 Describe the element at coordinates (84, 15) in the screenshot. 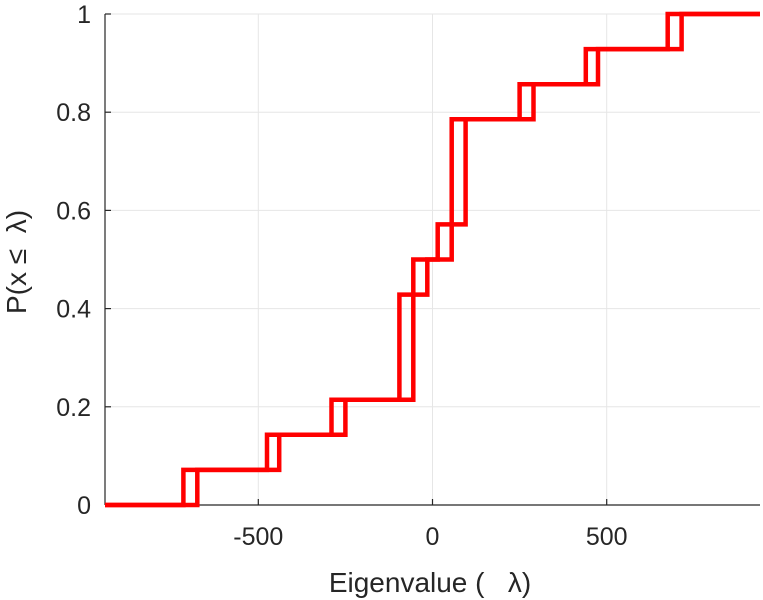

I see `y-tick-label: 1` at that location.